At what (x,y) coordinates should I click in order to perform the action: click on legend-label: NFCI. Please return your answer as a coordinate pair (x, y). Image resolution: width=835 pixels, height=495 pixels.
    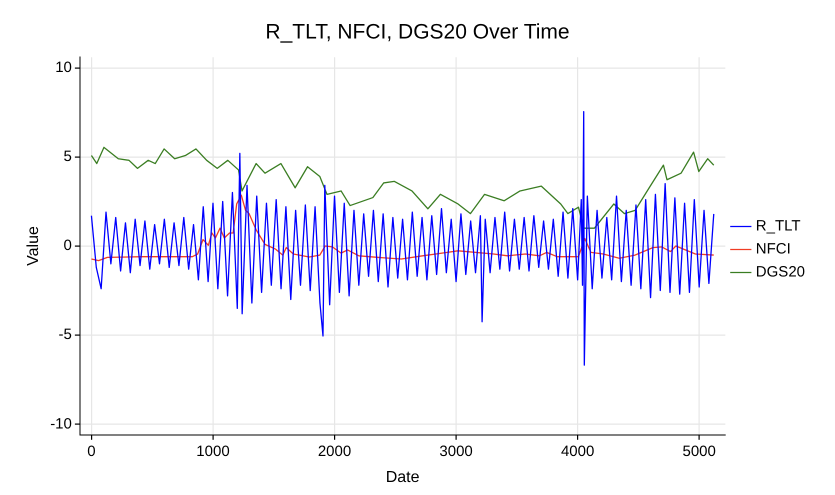
    Looking at the image, I should click on (773, 249).